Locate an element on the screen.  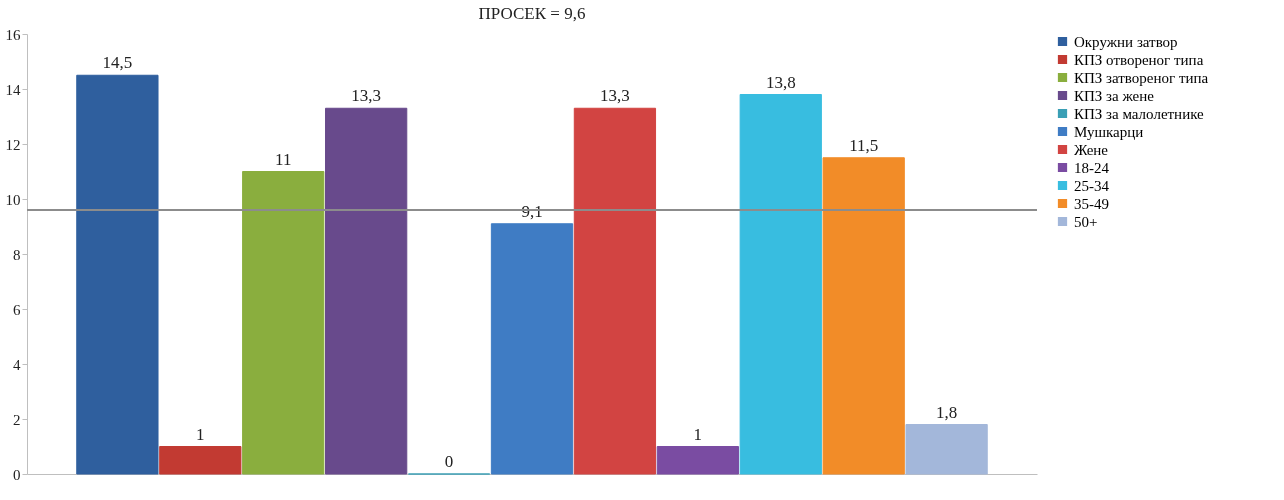
y-tick-label: 6 is located at coordinates (17, 309).